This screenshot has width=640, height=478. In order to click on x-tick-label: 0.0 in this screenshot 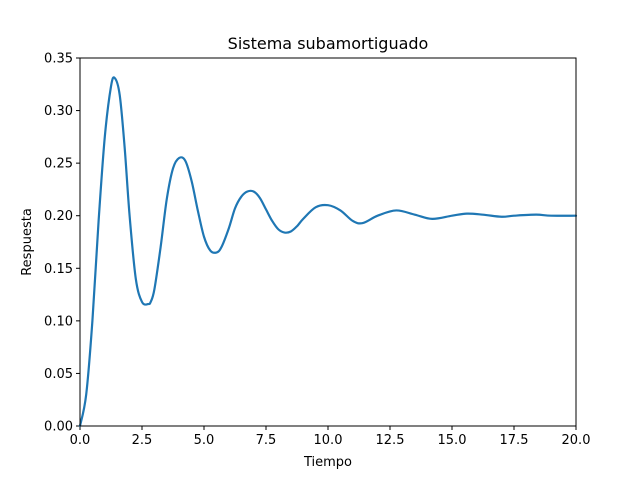, I will do `click(80, 440)`.